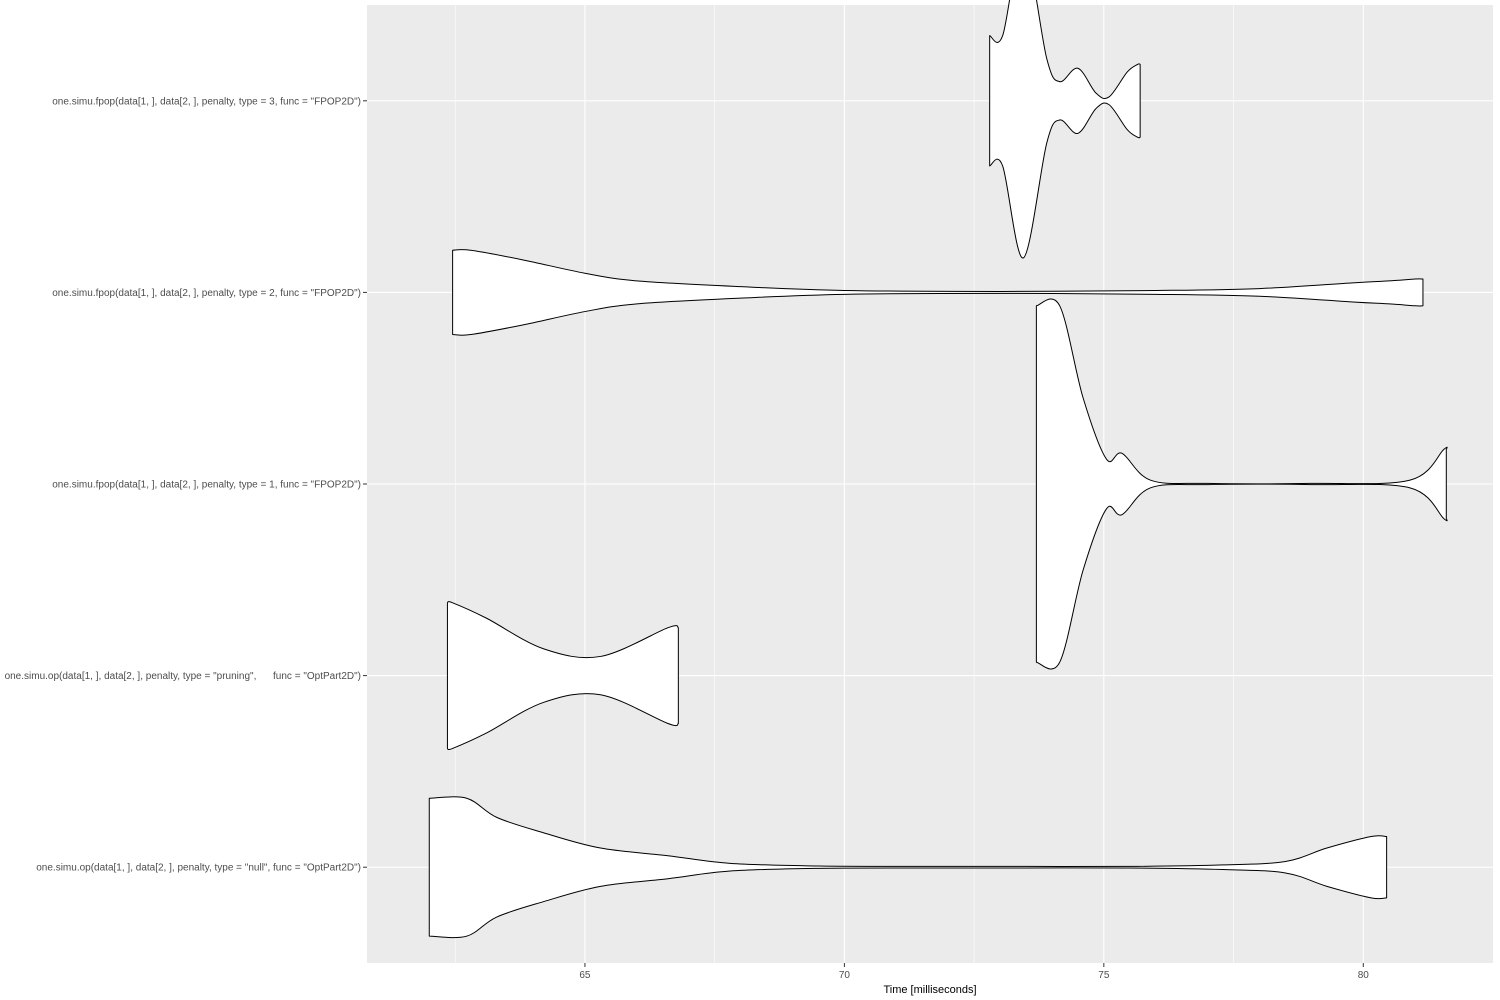  I want to click on x-tick-label: 75, so click(1104, 975).